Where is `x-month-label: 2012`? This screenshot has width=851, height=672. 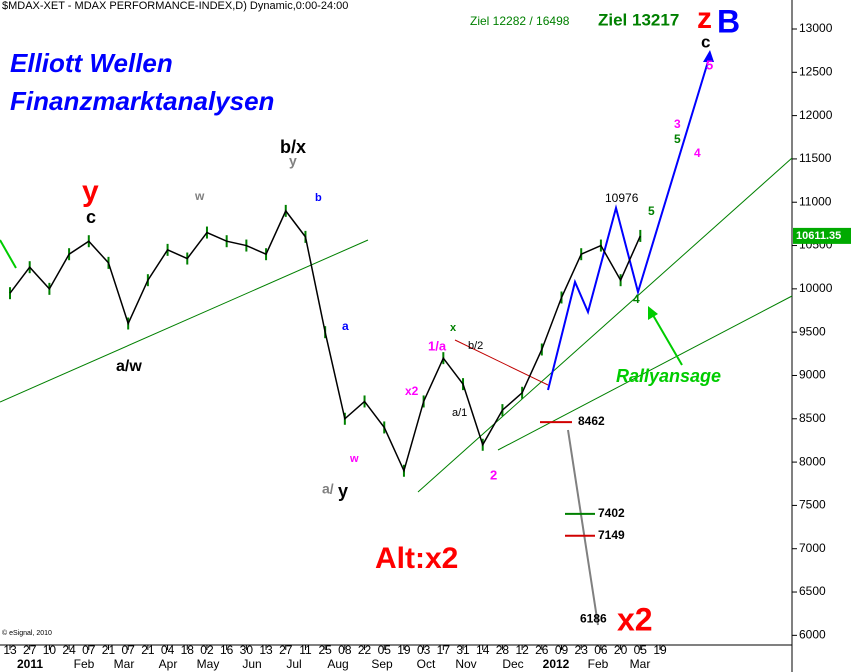
x-month-label: 2012 is located at coordinates (556, 664).